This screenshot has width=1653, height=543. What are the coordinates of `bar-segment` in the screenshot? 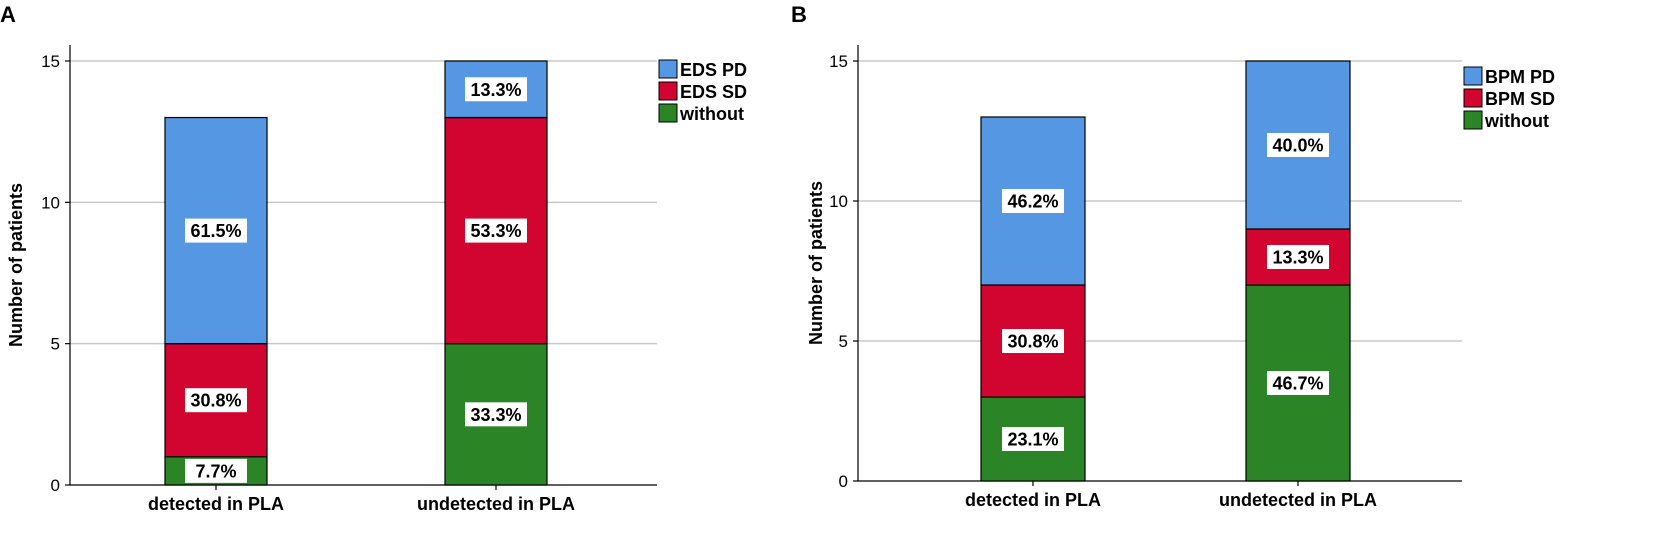 It's located at (1033, 439).